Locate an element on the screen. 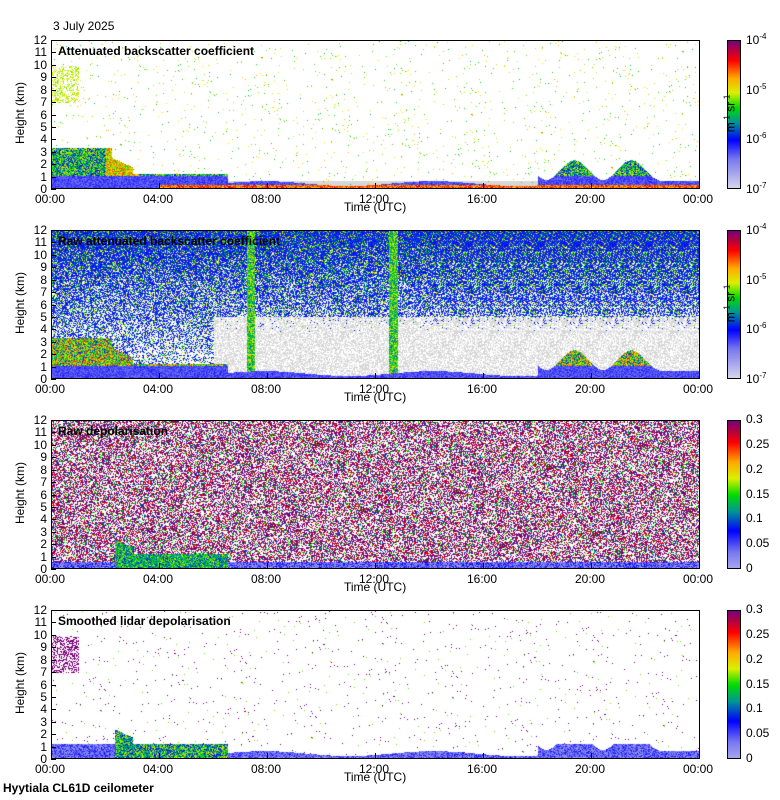 The height and width of the screenshot is (800, 780). x-tick-label: 04:00 is located at coordinates (158, 769).